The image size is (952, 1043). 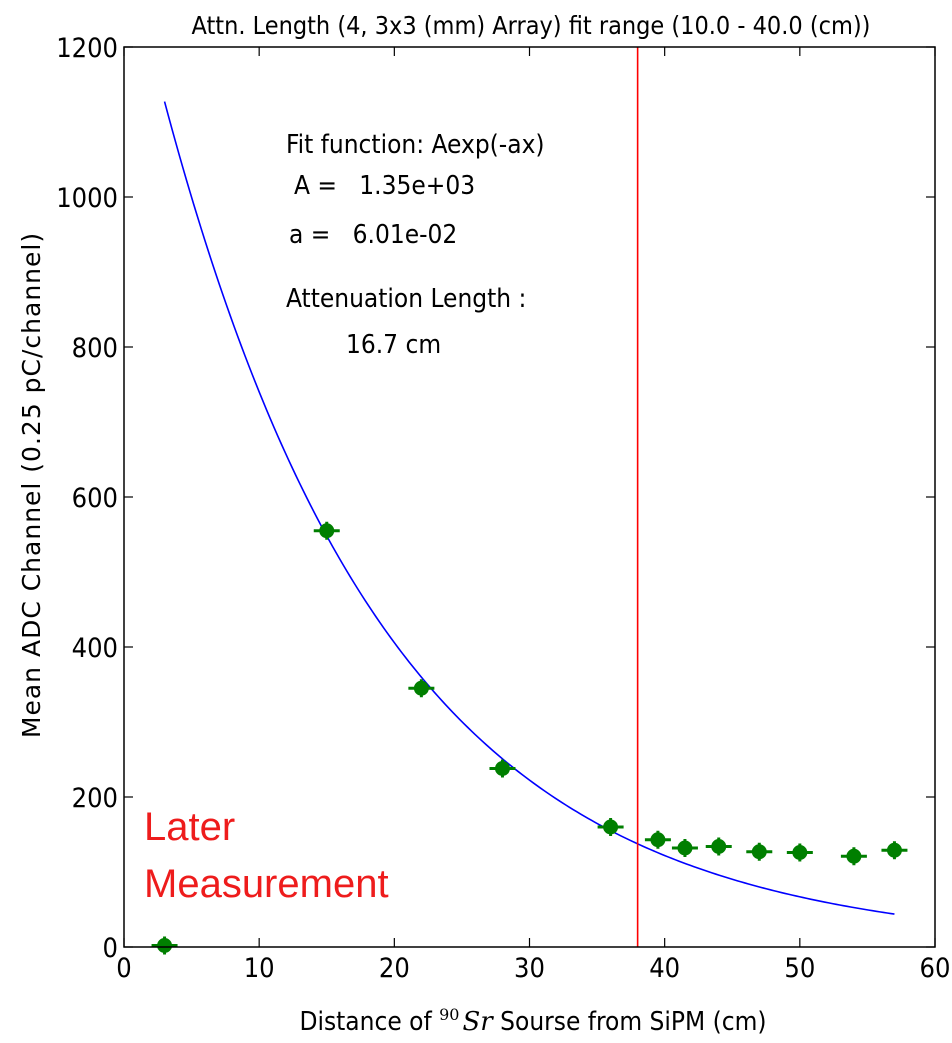 I want to click on x-tick-label: 30, so click(x=529, y=968).